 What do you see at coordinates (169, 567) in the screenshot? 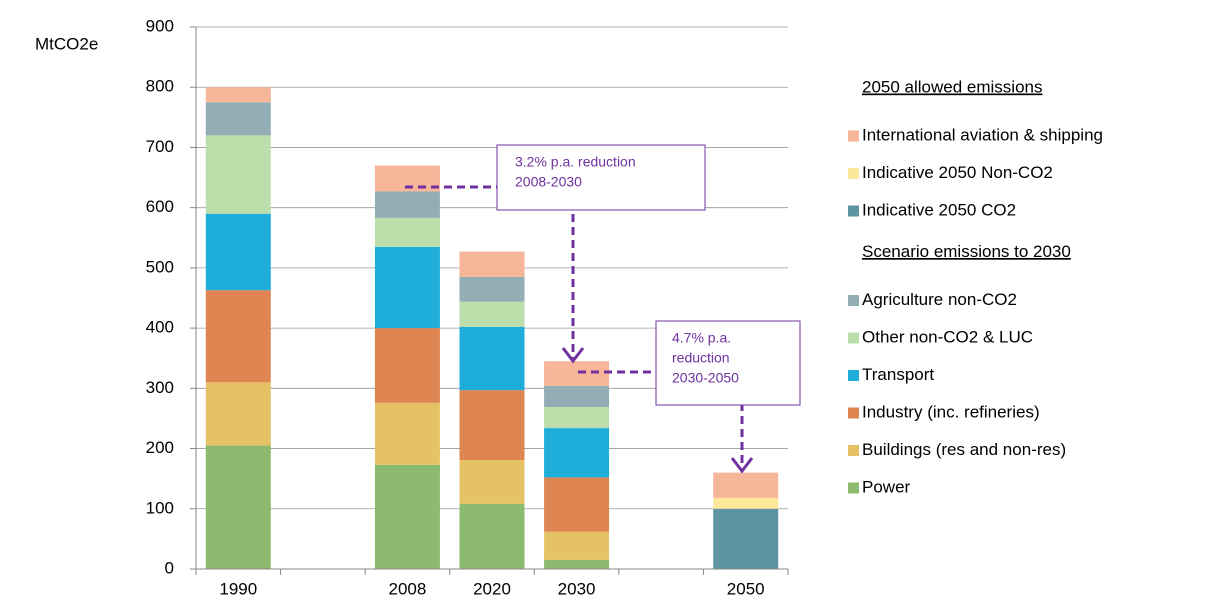
I see `y-tick-label: 0` at bounding box center [169, 567].